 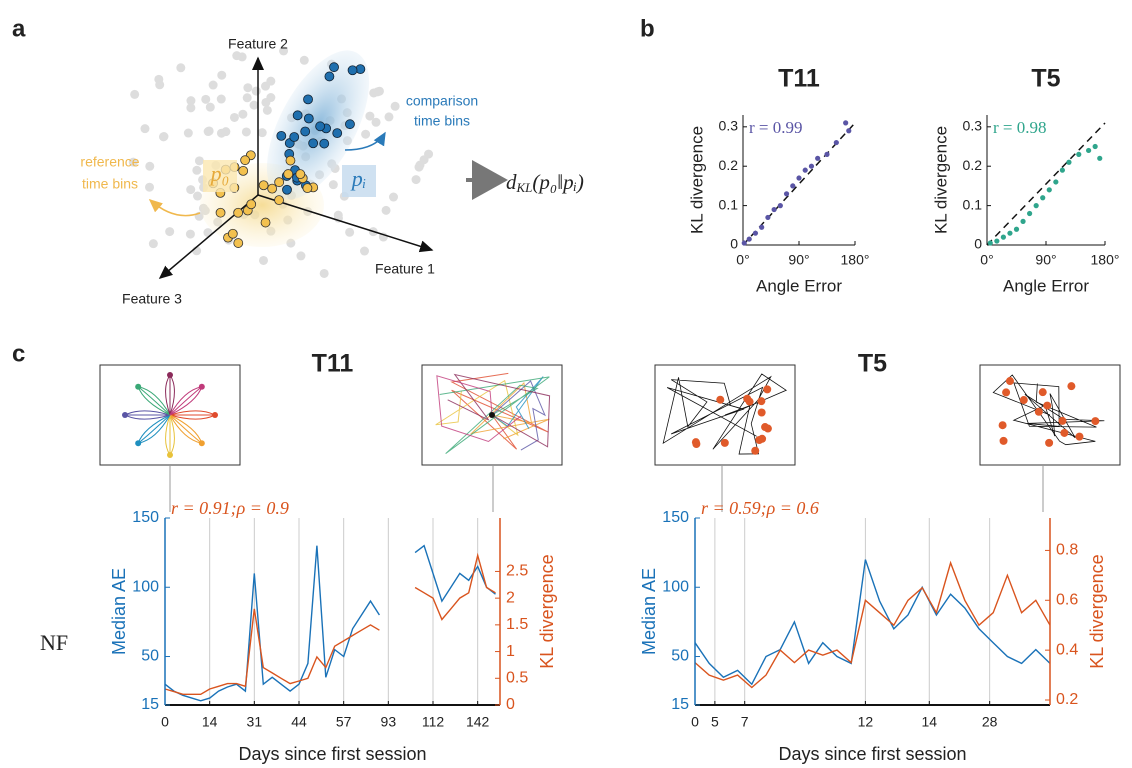 What do you see at coordinates (524, 187) in the screenshot?
I see `formula-sub: KL` at bounding box center [524, 187].